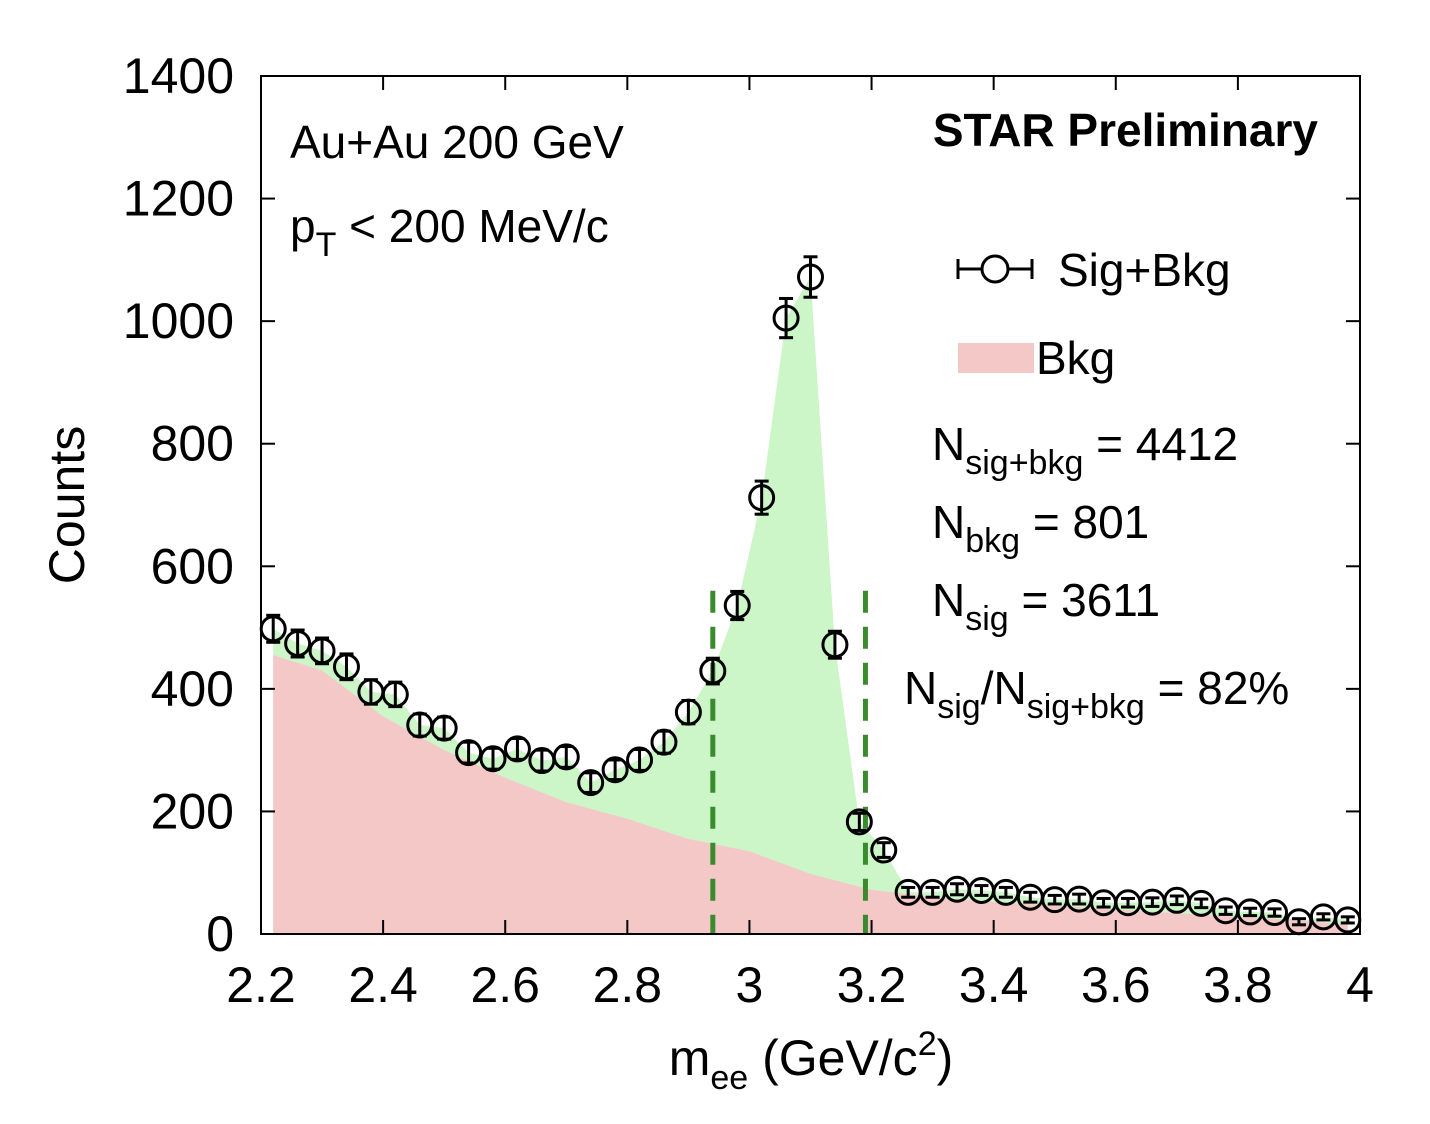 This screenshot has height=1124, width=1430. Describe the element at coordinates (383, 985) in the screenshot. I see `x-tick-label: 2.4` at that location.